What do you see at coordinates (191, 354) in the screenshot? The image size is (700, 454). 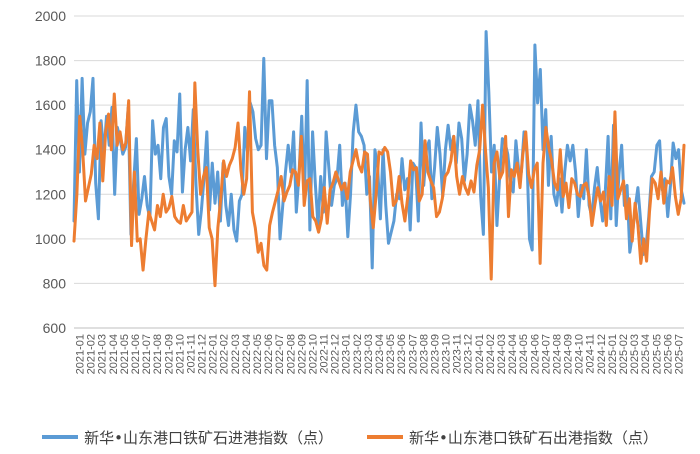 I see `x-tick-label: 2021-11` at bounding box center [191, 354].